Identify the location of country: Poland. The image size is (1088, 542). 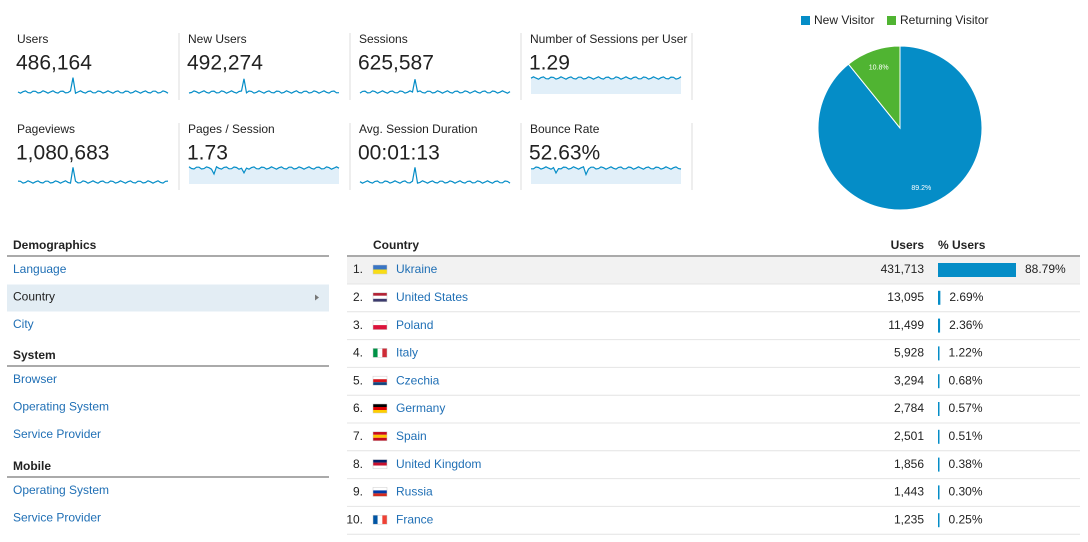
(414, 325).